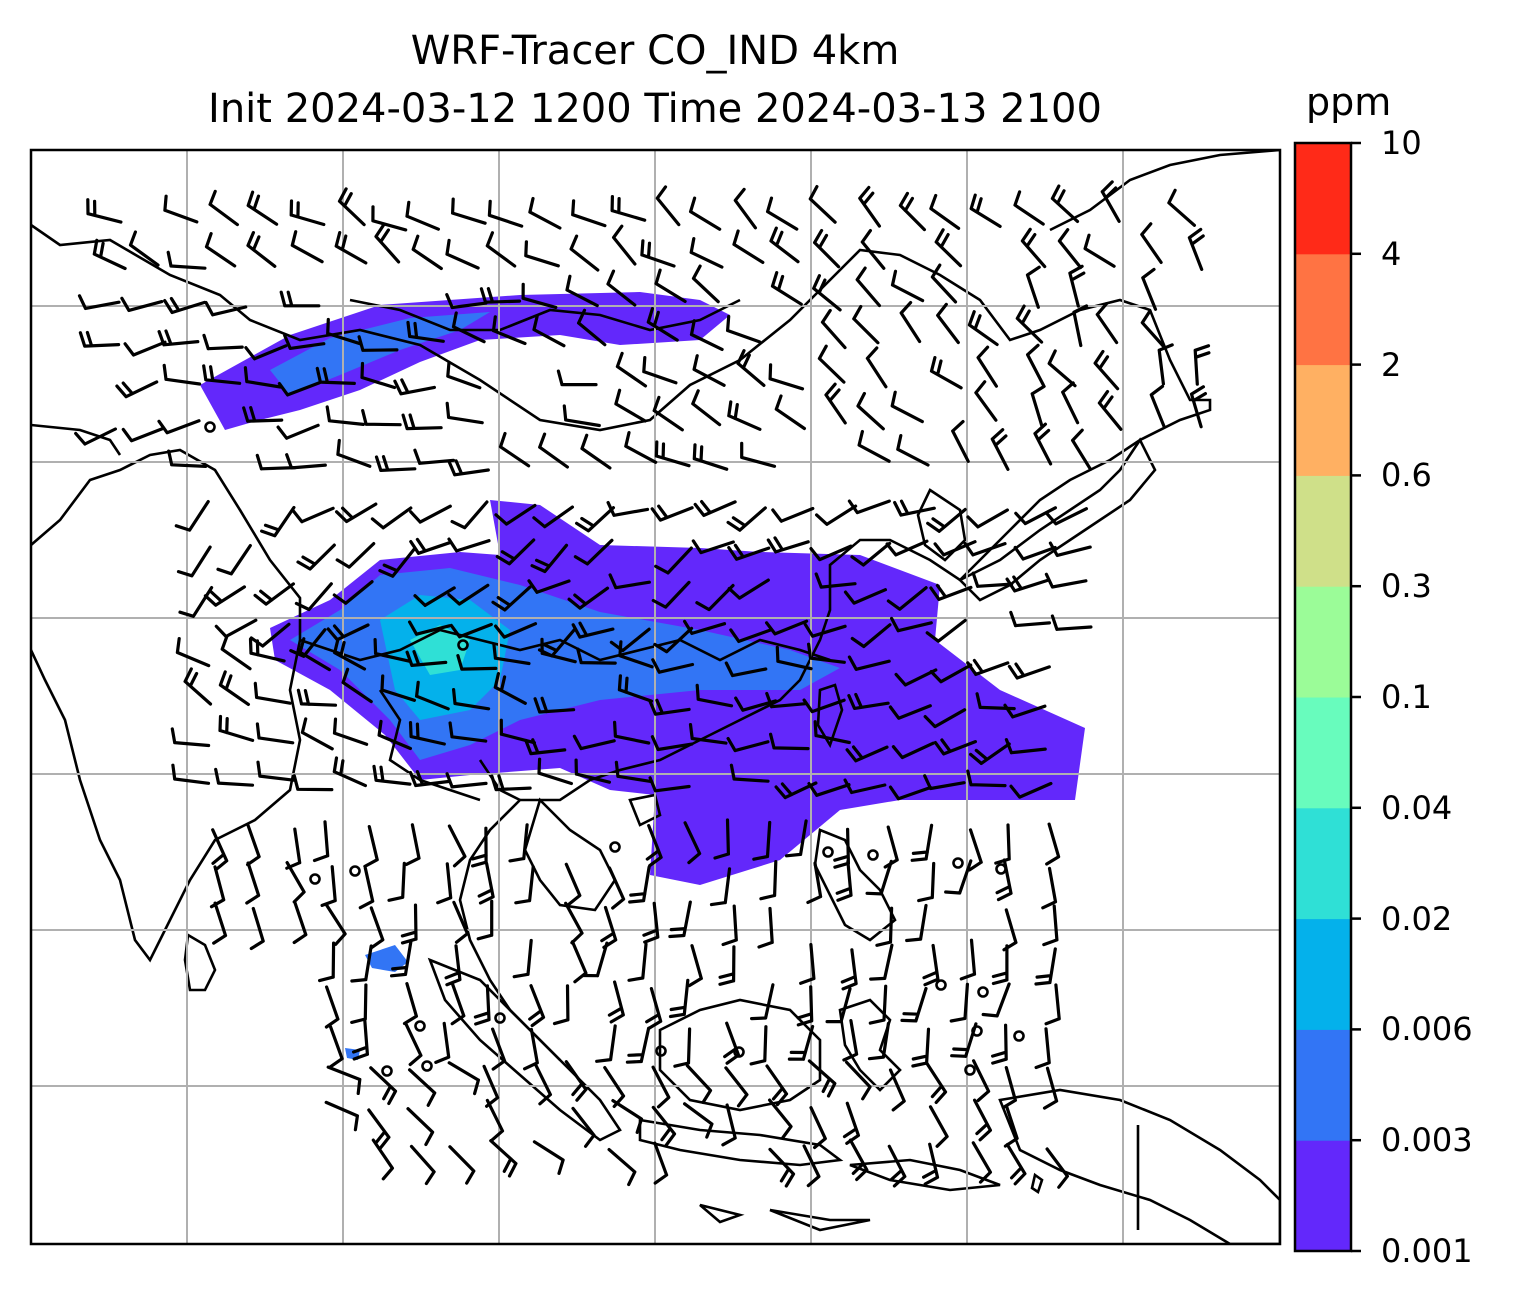 This screenshot has height=1306, width=1528. What do you see at coordinates (741, 1142) in the screenshot?
I see `coastline-java` at bounding box center [741, 1142].